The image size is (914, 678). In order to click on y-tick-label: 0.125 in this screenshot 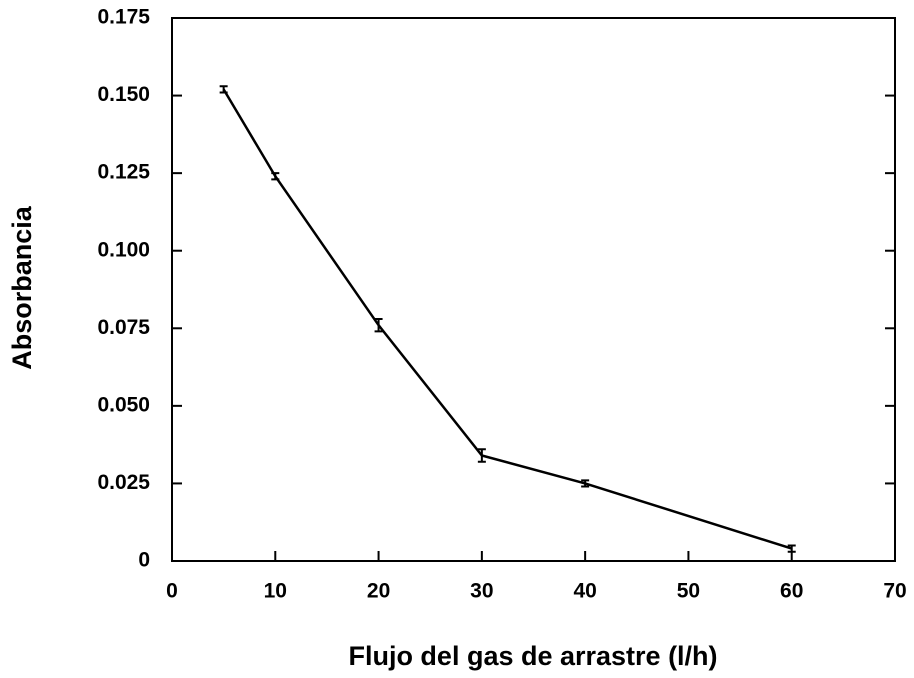, I will do `click(123, 172)`.